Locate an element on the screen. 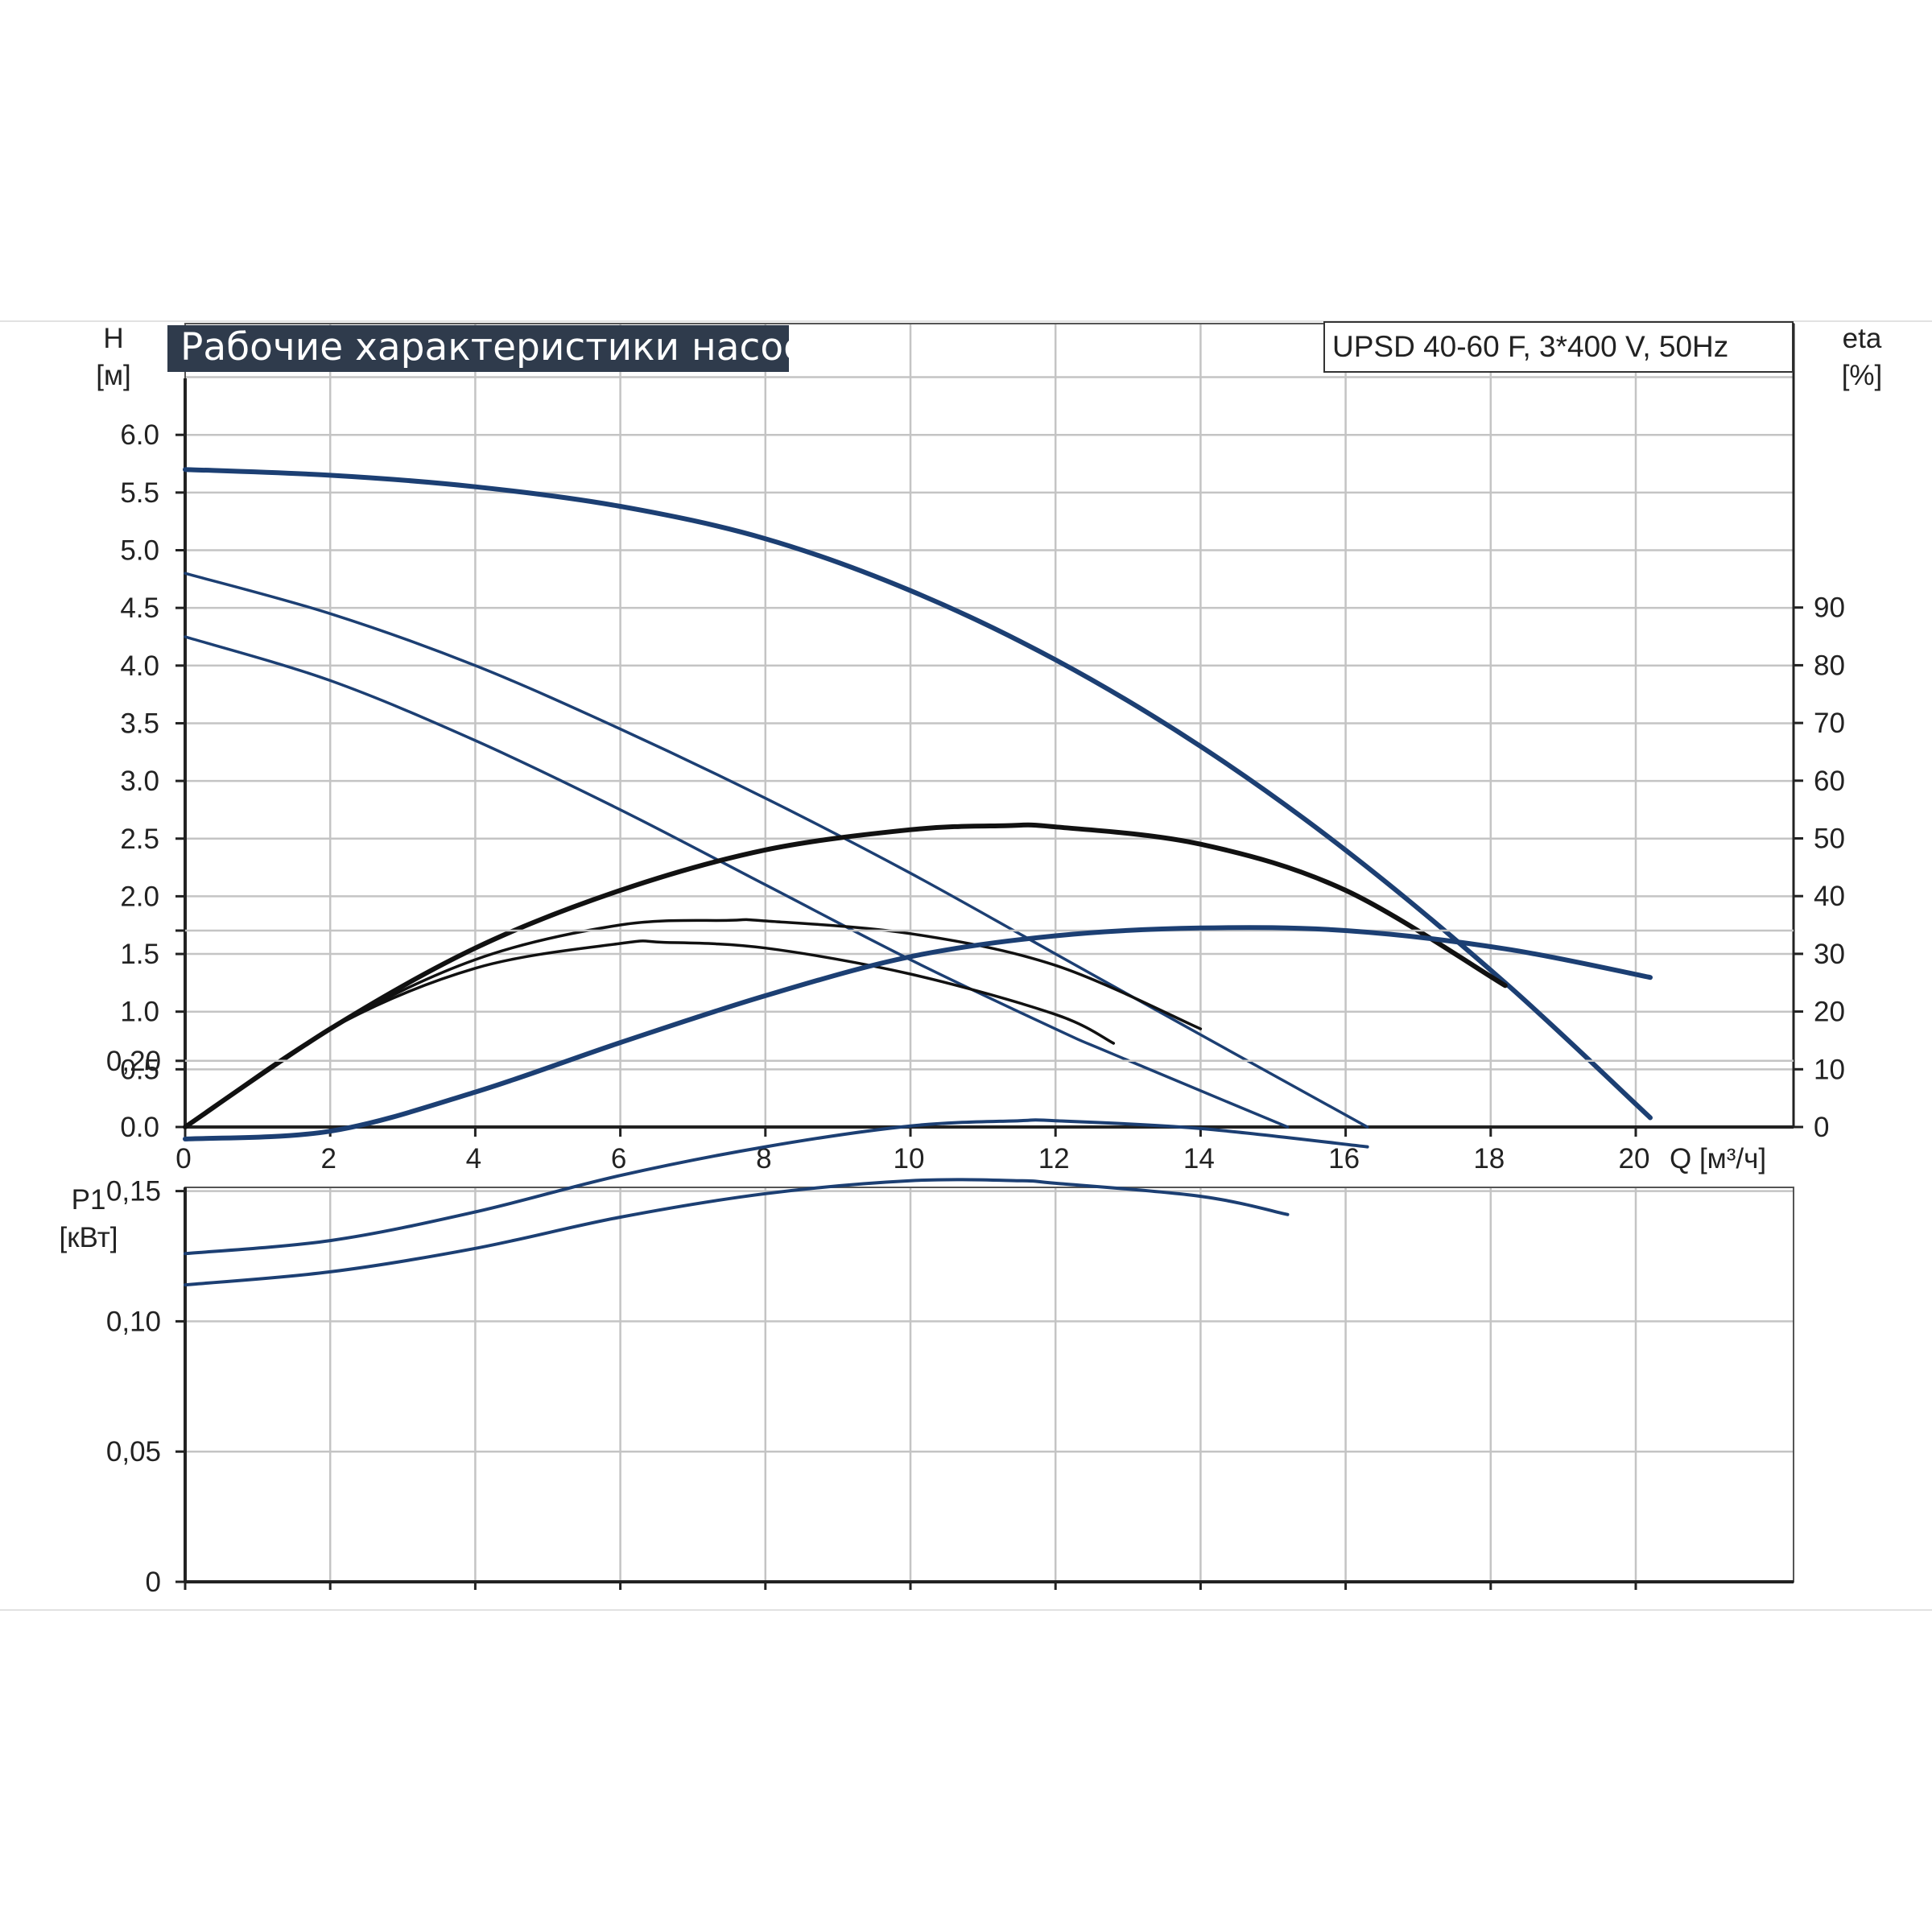  head-tick-label: 0.0 is located at coordinates (139, 1127).